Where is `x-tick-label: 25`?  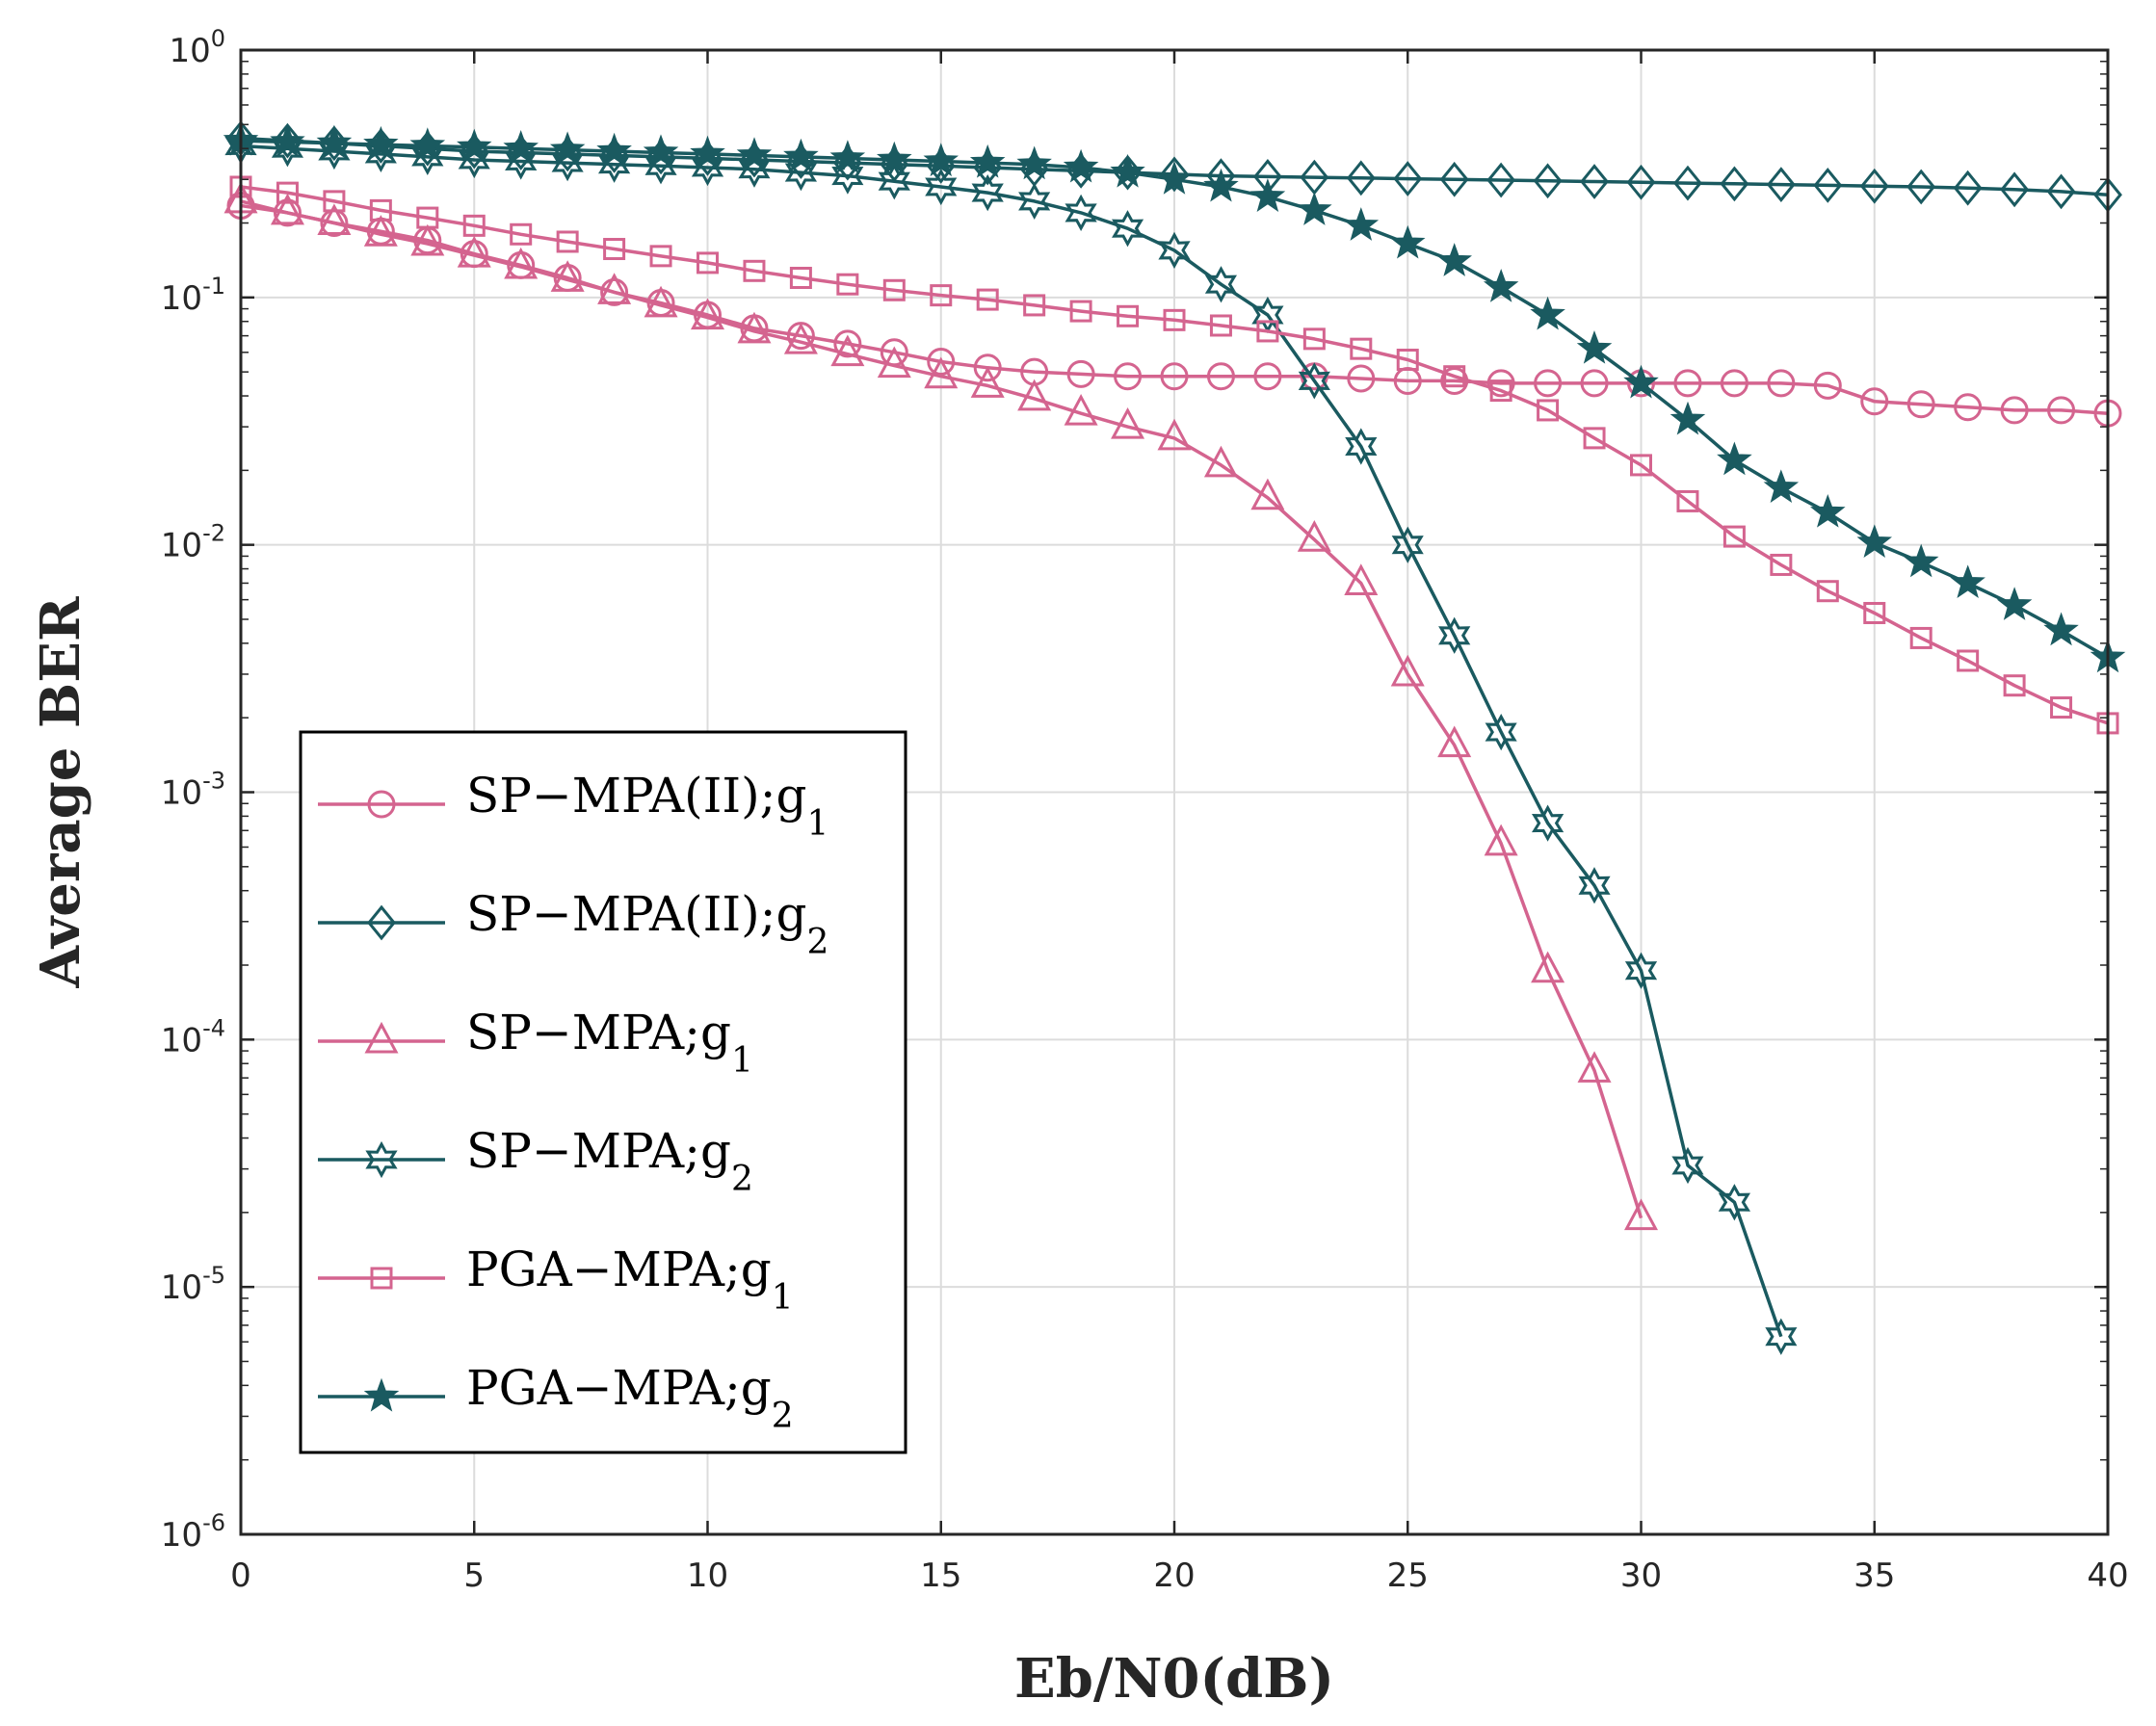
x-tick-label: 25 is located at coordinates (1408, 1575).